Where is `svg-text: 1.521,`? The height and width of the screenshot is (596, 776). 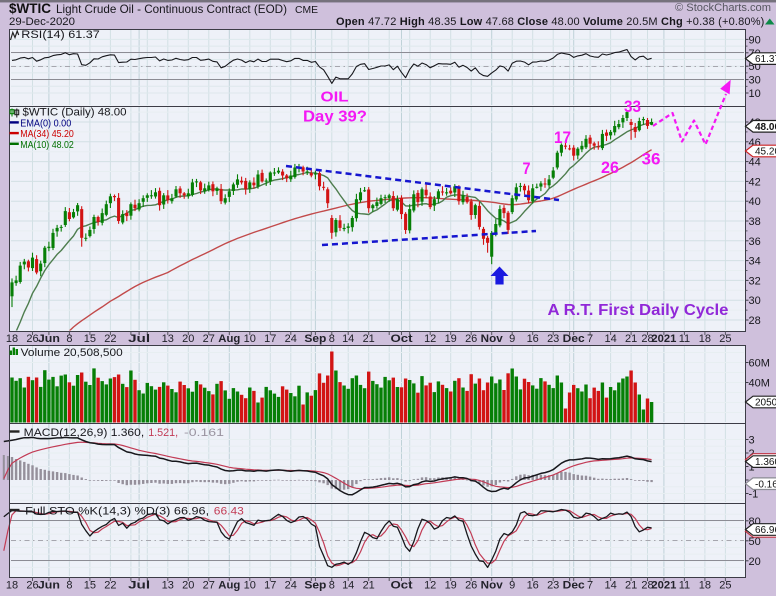 svg-text: 1.521, is located at coordinates (163, 433).